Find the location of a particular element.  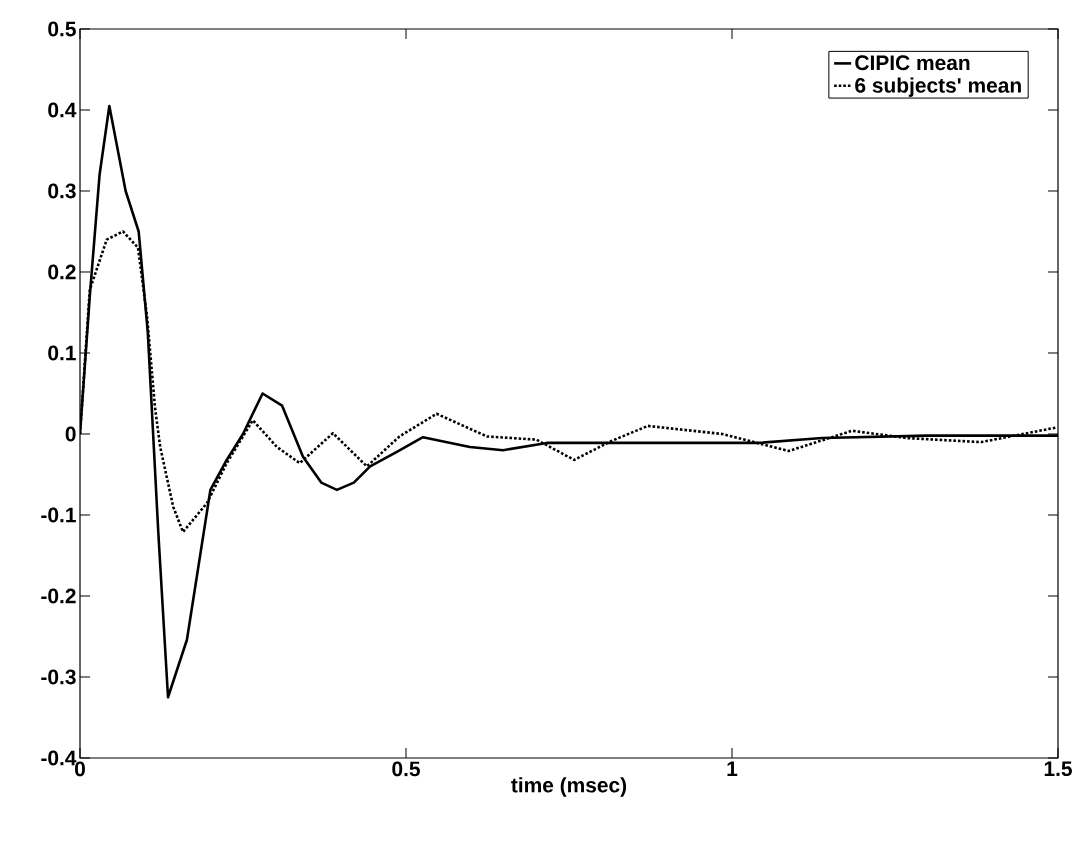

x-axis-title: time (msec) is located at coordinates (569, 787).